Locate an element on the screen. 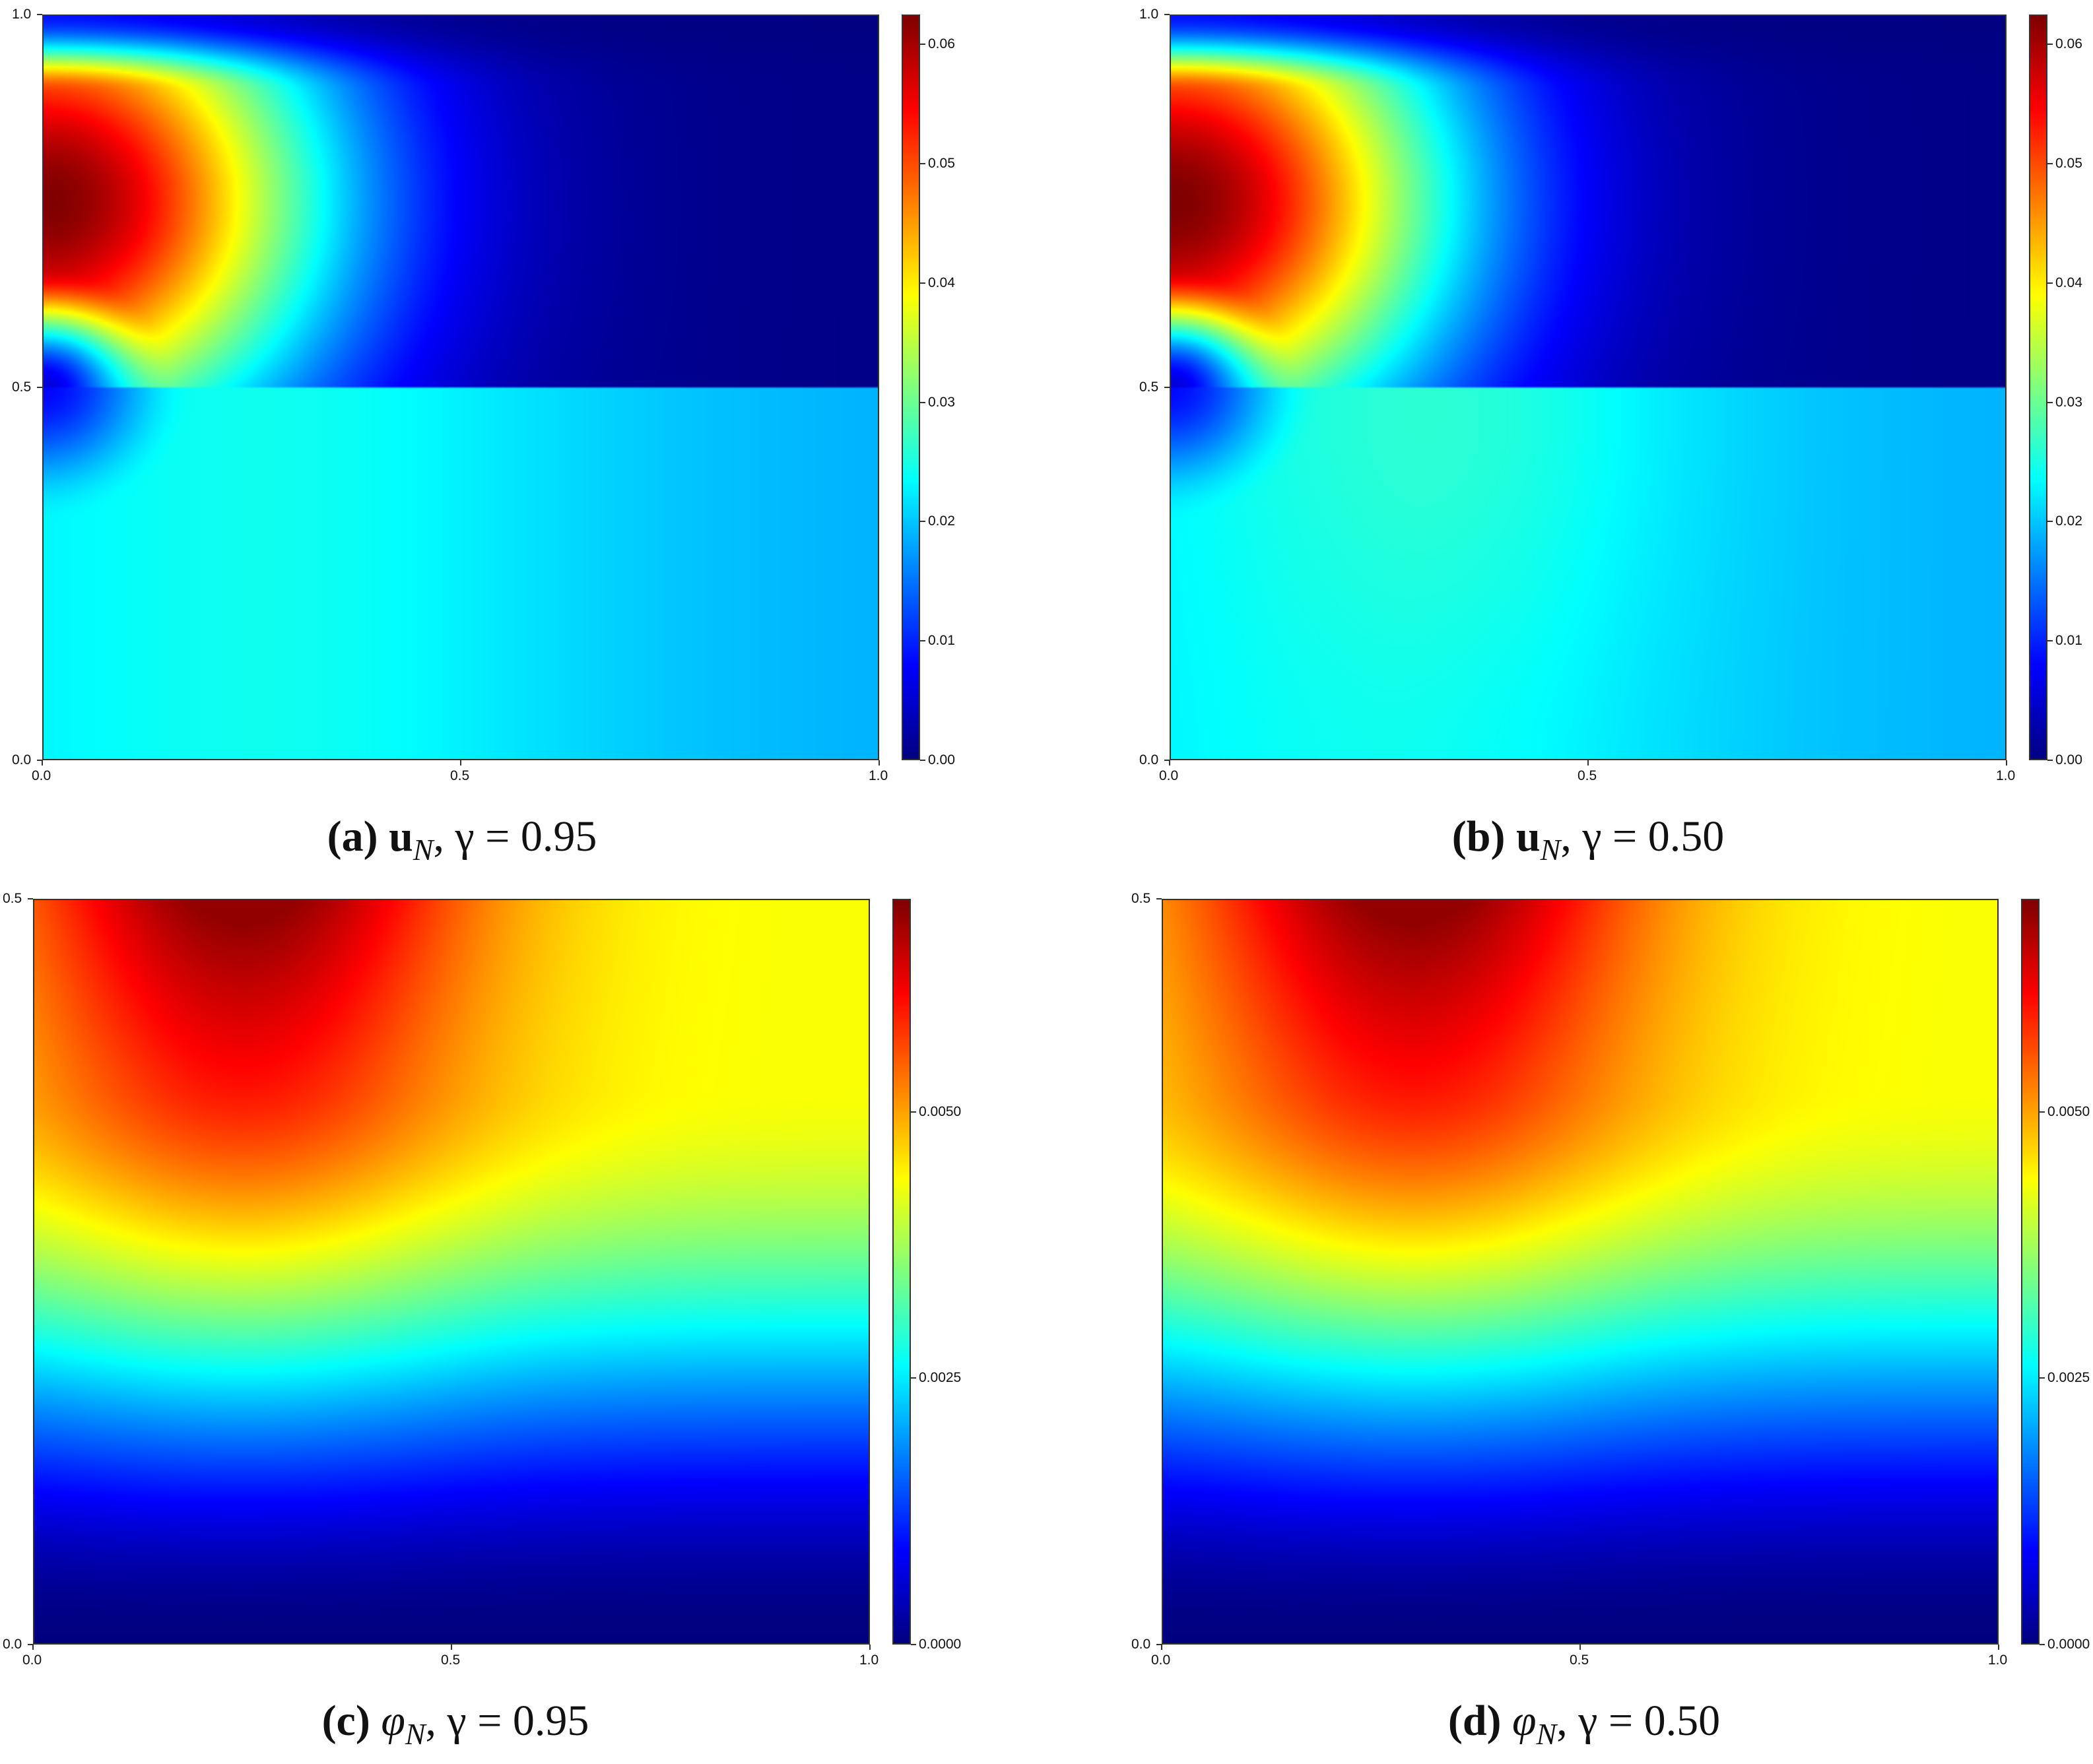 The width and height of the screenshot is (2093, 1764). caption-b-sub: N is located at coordinates (1551, 849).